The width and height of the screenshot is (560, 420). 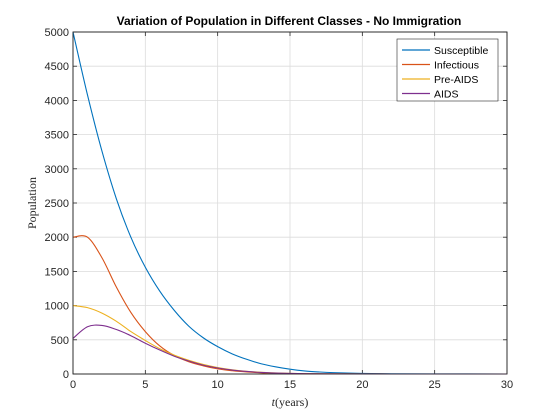 I want to click on y-tick-label: 1500, so click(x=57, y=272).